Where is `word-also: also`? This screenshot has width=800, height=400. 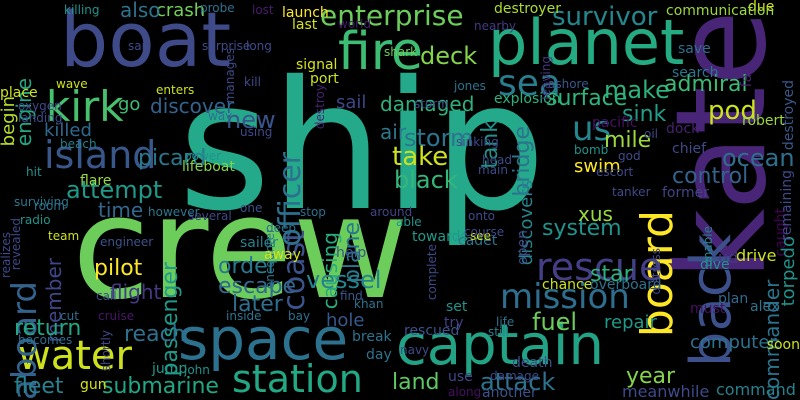 word-also: also is located at coordinates (140, 11).